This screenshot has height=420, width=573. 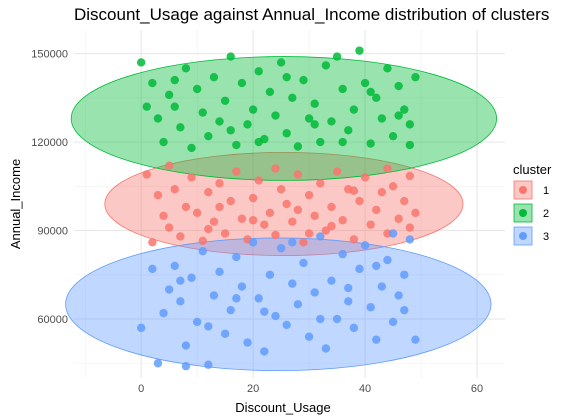 I want to click on legend-label-2: 2, so click(x=546, y=214).